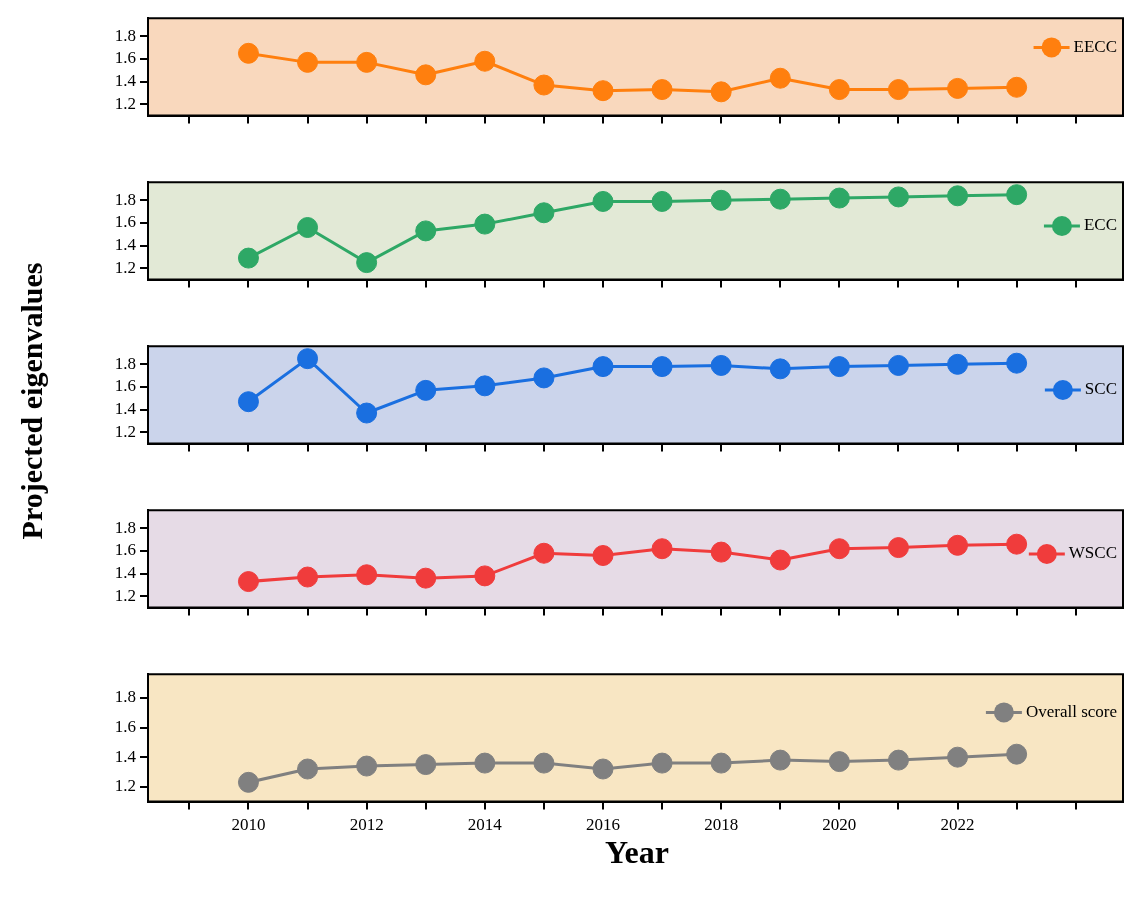  I want to click on legend-label: ECC, so click(1100, 225).